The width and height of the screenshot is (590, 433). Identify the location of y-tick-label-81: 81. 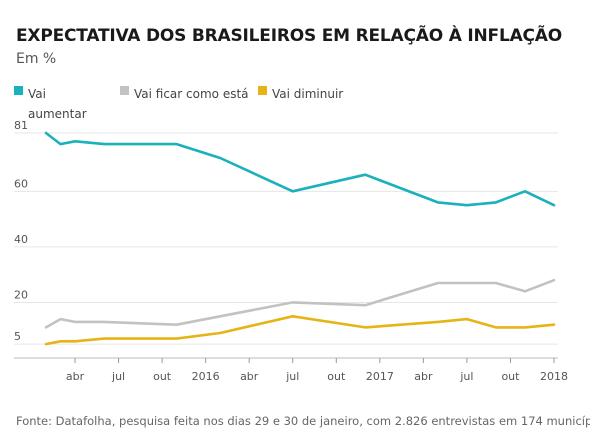
(21, 125).